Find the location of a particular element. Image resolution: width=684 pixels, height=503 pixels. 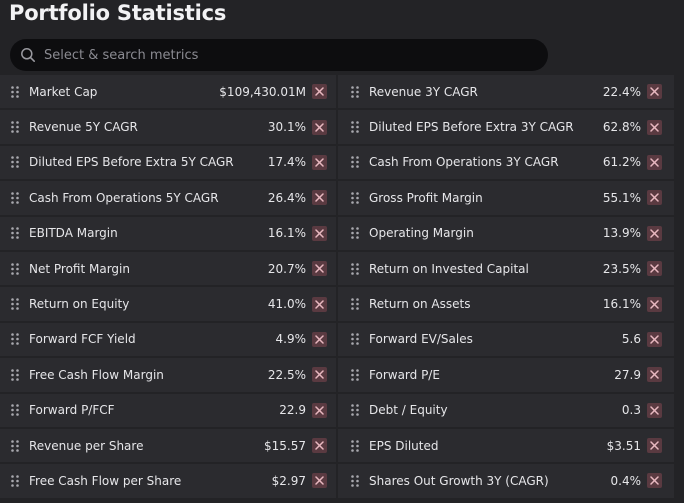

metric-value: 22.4% is located at coordinates (621, 91).